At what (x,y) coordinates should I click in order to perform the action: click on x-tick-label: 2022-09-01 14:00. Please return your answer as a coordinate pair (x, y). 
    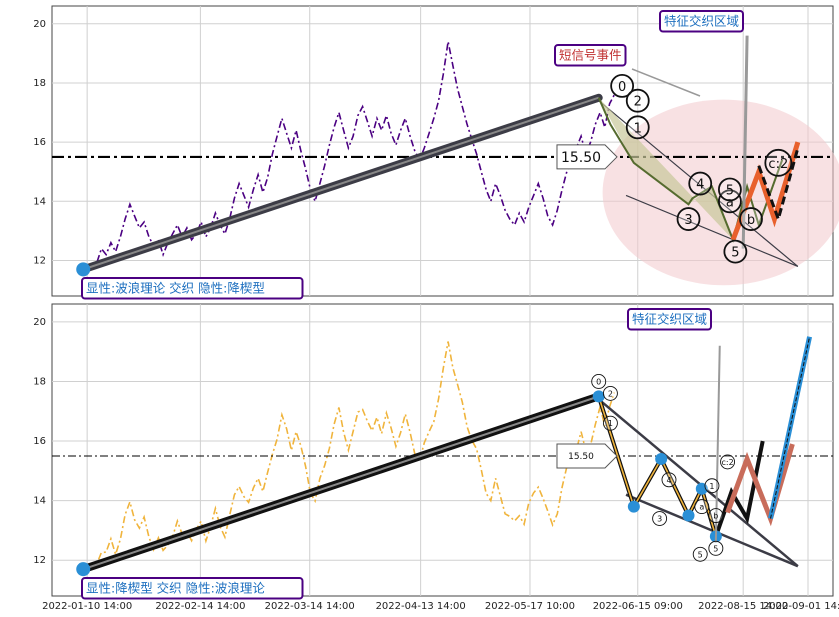
    Looking at the image, I should click on (801, 606).